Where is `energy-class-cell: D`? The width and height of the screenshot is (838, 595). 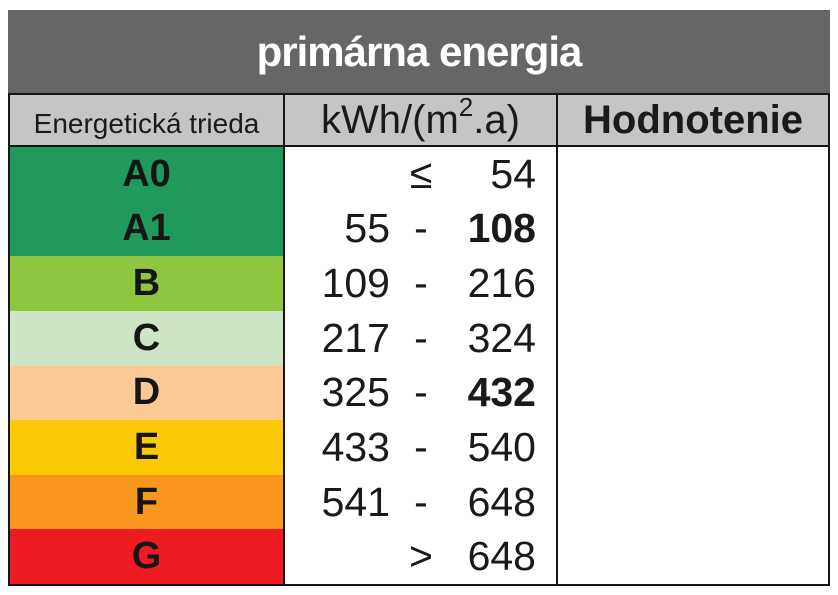
energy-class-cell: D is located at coordinates (146, 393).